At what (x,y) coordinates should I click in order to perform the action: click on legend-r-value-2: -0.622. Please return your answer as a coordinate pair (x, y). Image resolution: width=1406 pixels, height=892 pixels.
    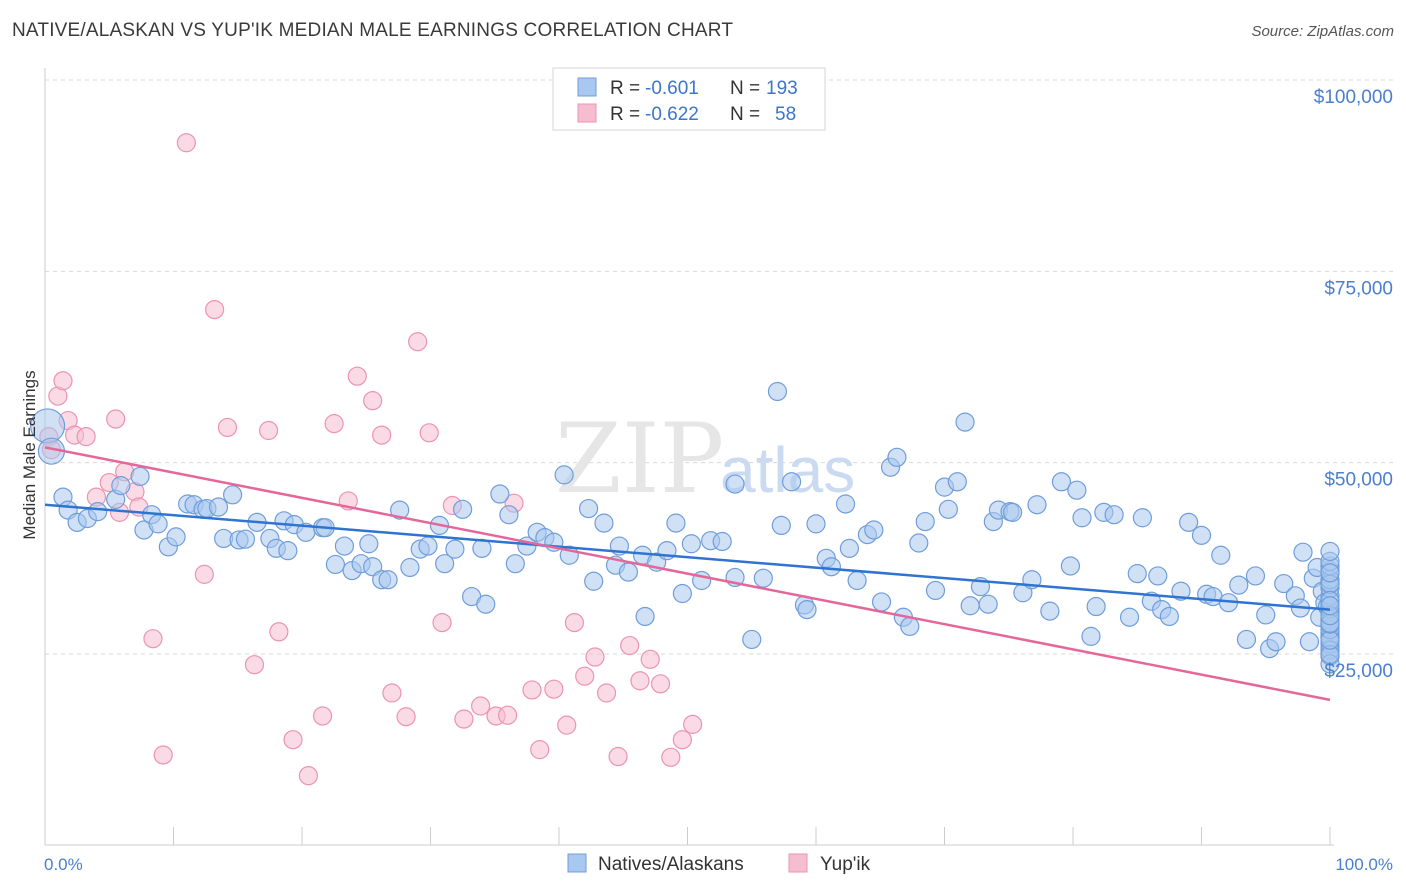
    Looking at the image, I should click on (672, 114).